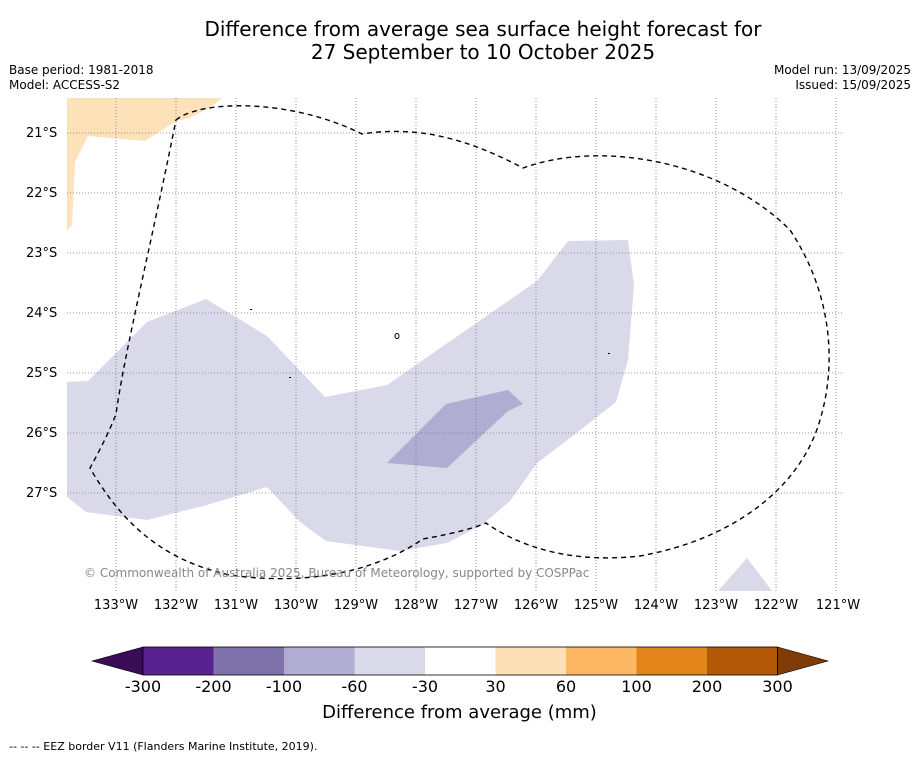 The width and height of the screenshot is (919, 758). Describe the element at coordinates (354, 686) in the screenshot. I see `colorbar-tick: -60` at that location.